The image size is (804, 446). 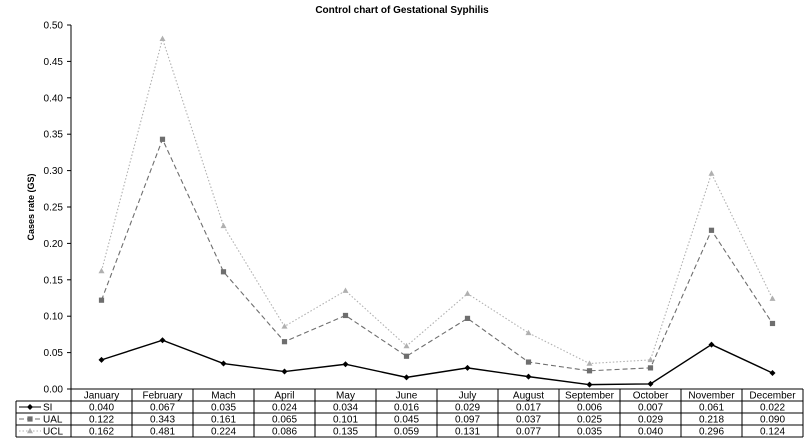 I want to click on y-tick-label: 0.35, so click(x=54, y=135).